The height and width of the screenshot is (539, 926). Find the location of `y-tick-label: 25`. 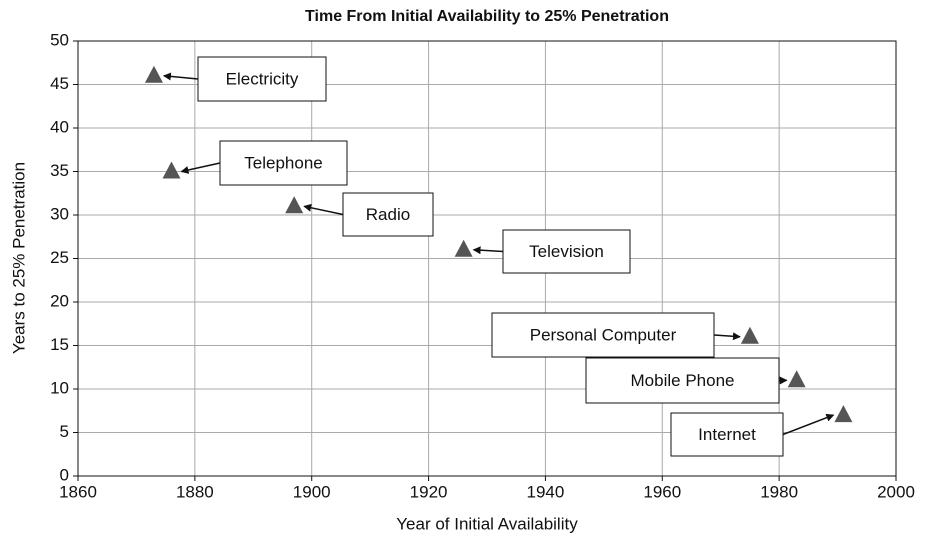

y-tick-label: 25 is located at coordinates (59, 257).